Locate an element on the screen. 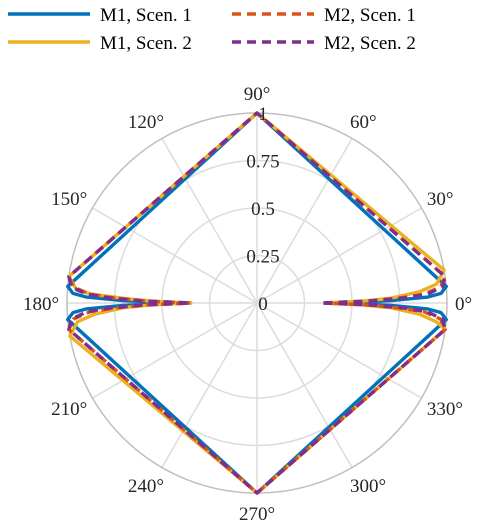  r-tick-label: 0.5 is located at coordinates (263, 209).